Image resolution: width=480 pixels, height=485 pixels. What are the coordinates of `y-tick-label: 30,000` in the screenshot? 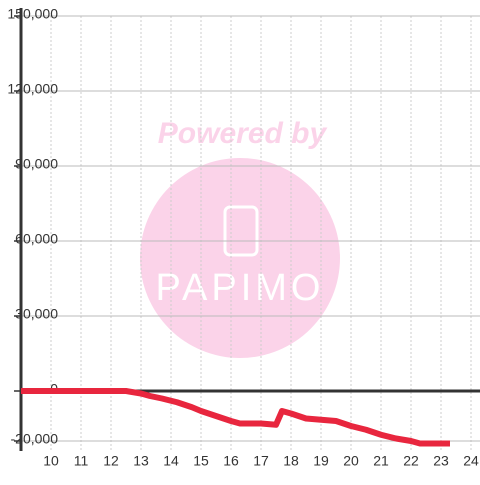 It's located at (36, 314).